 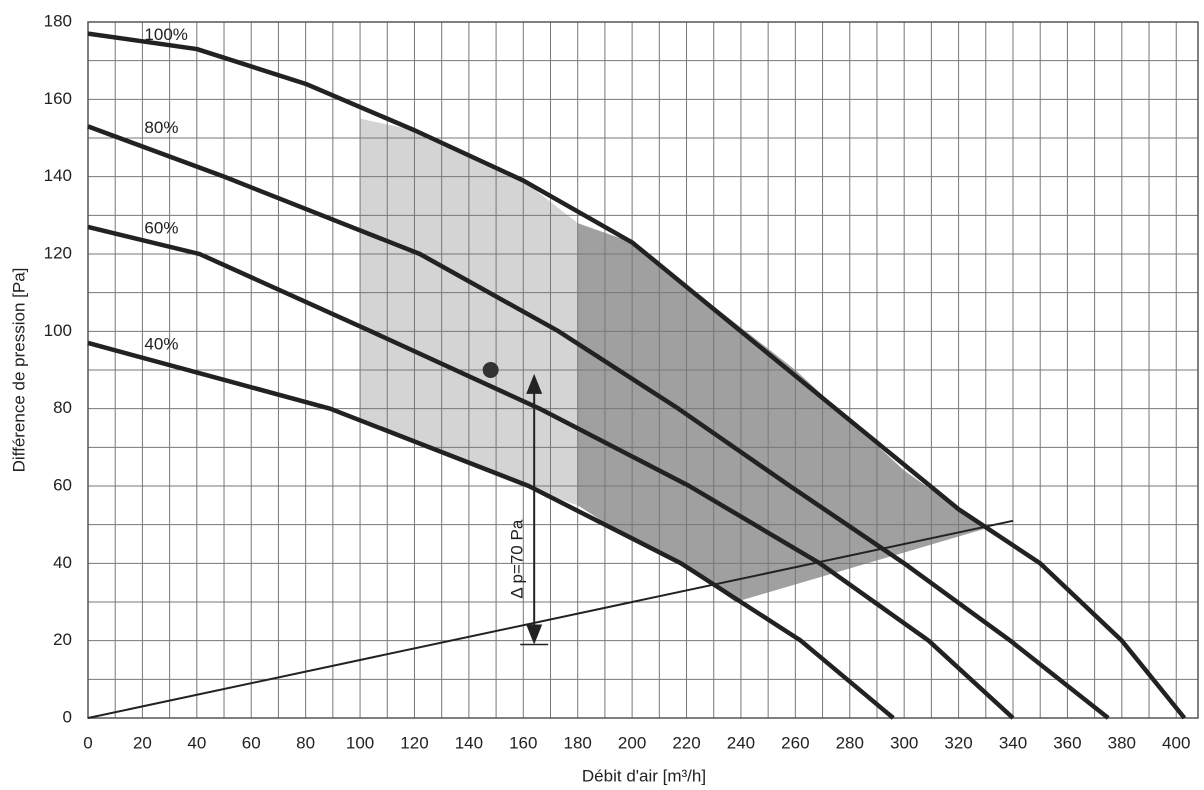 I want to click on y-tick-label: 40, so click(x=62, y=562).